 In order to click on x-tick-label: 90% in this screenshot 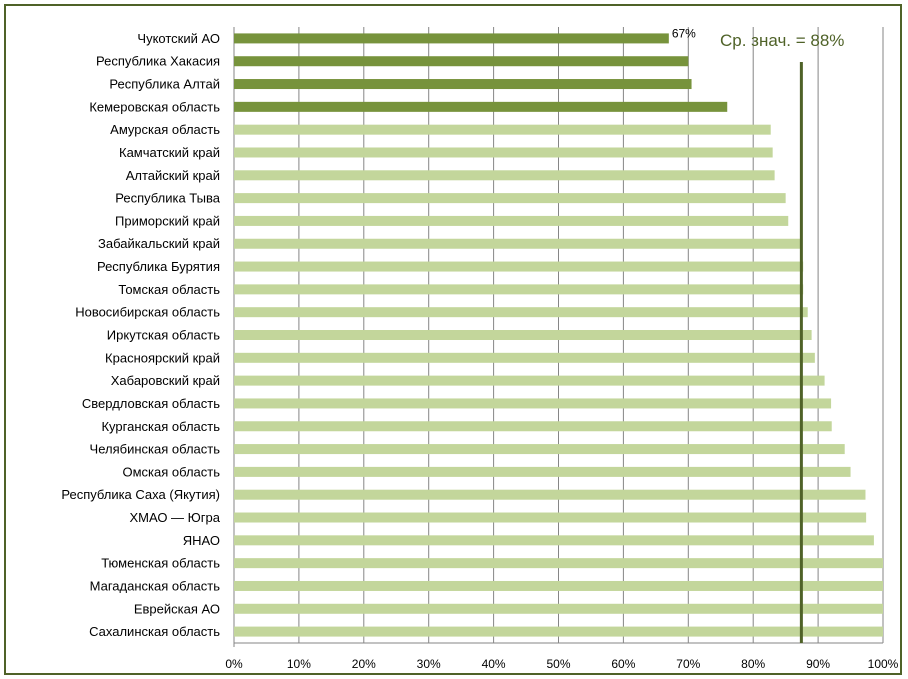, I will do `click(818, 664)`.